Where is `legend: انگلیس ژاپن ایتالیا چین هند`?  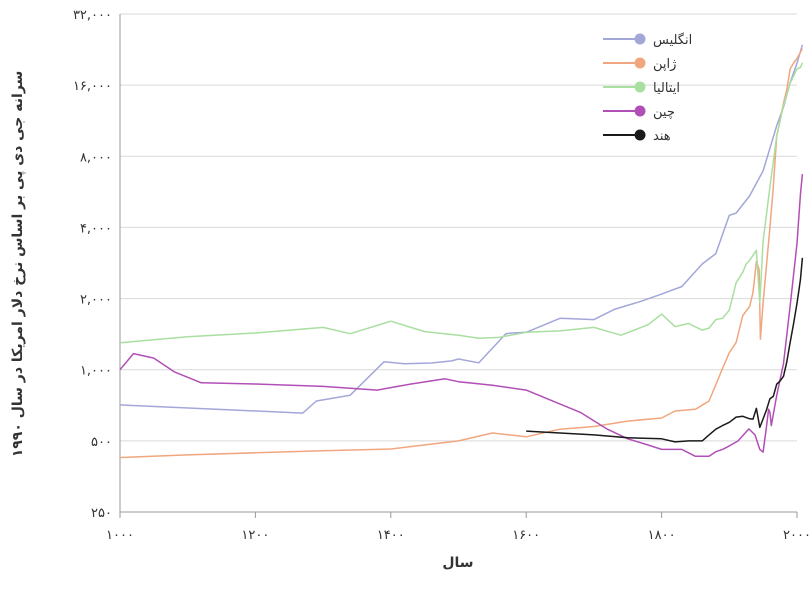 legend: انگلیس ژاپن ایتالیا چین هند is located at coordinates (647, 88).